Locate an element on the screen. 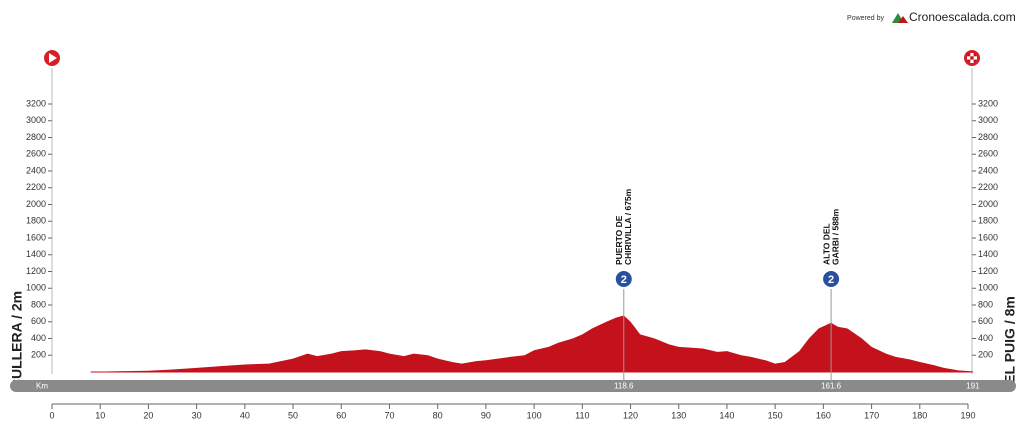 The width and height of the screenshot is (1024, 429). y-tick-label-right: 2800 is located at coordinates (988, 137).